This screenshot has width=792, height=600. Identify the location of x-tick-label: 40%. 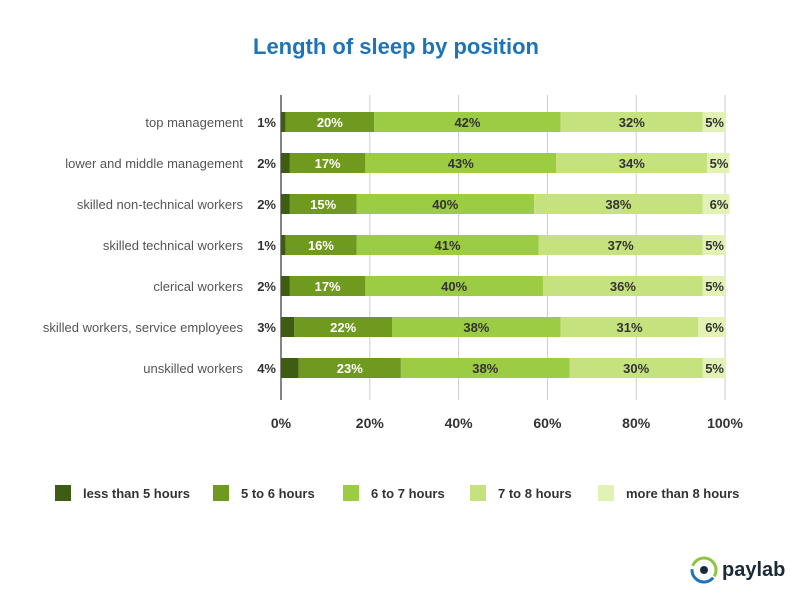
(459, 423).